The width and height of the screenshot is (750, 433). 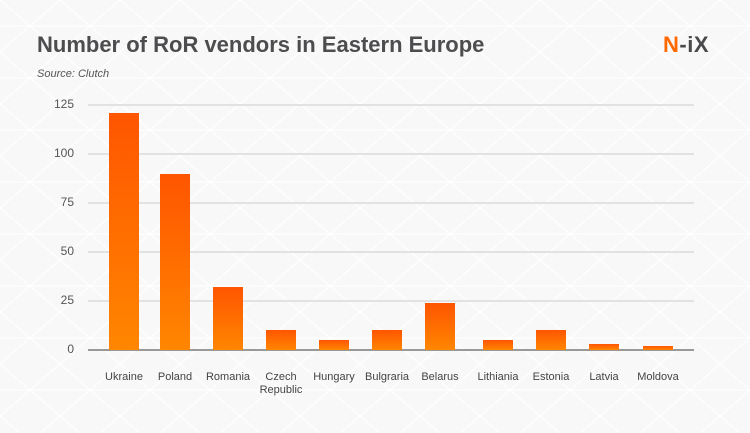 What do you see at coordinates (604, 377) in the screenshot?
I see `x-tick-label: Latvia` at bounding box center [604, 377].